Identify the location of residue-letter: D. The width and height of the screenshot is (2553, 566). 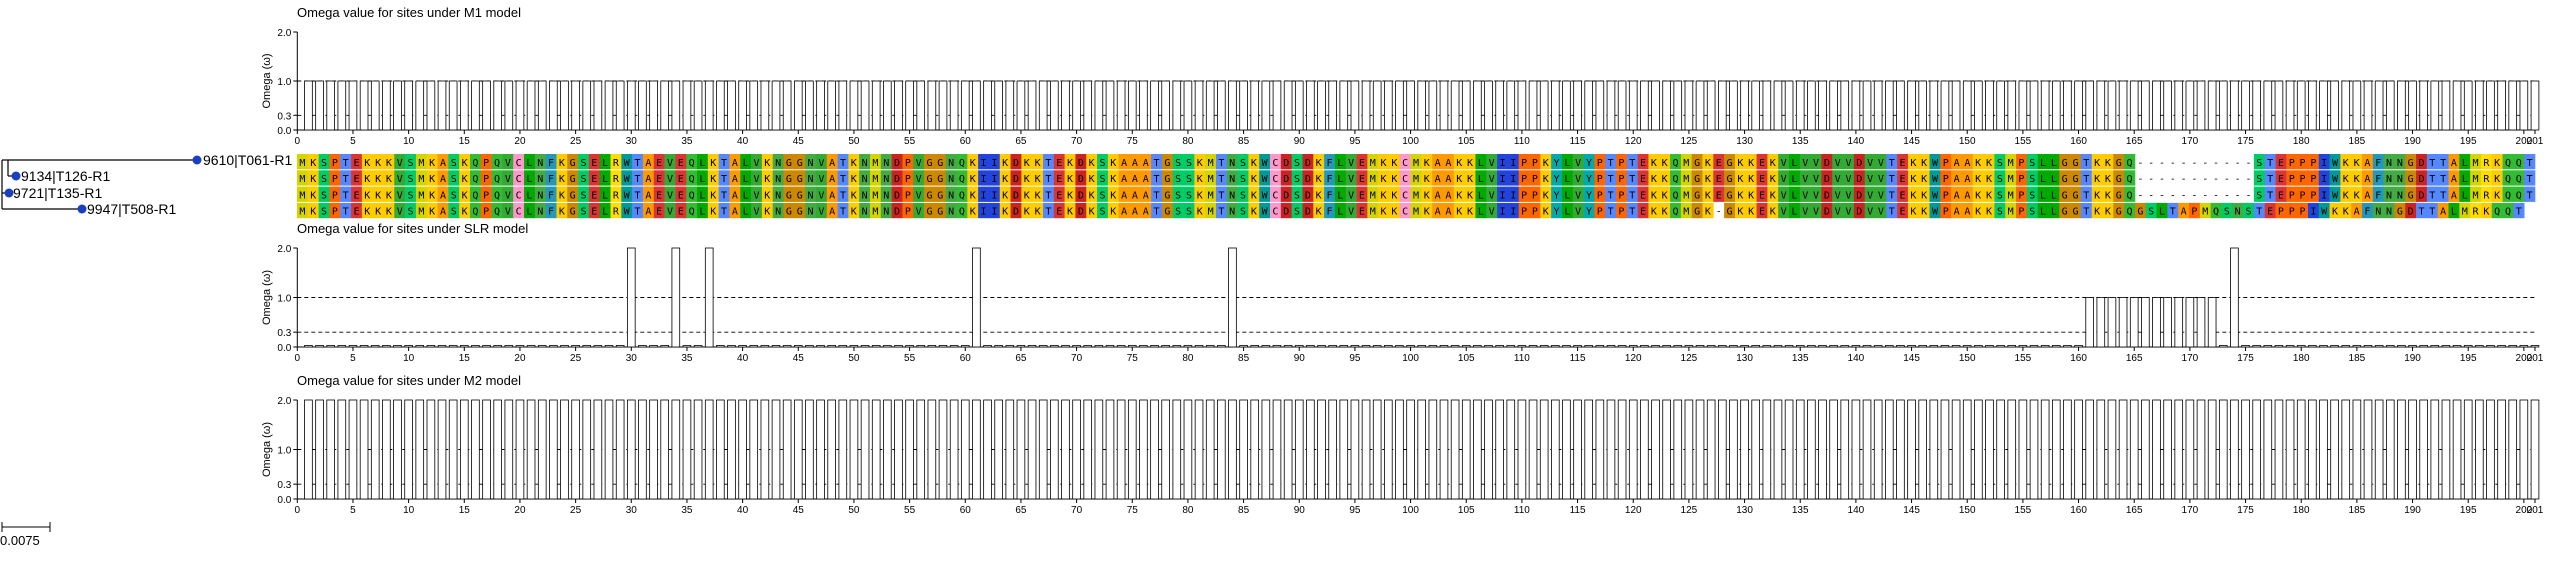
(1859, 163).